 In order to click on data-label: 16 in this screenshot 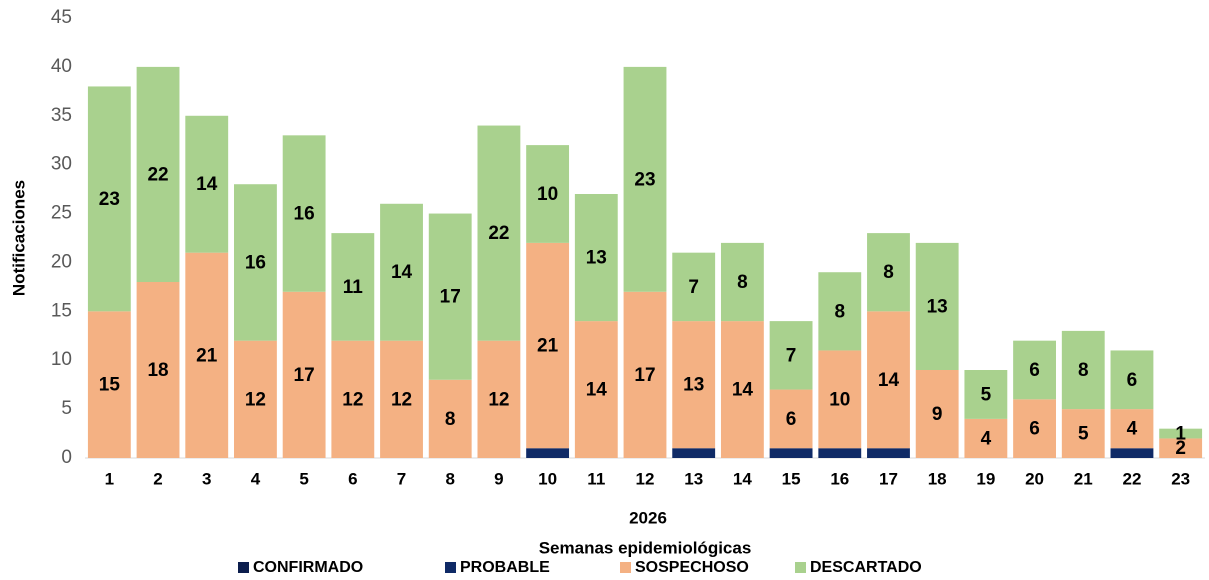, I will do `click(255, 262)`.